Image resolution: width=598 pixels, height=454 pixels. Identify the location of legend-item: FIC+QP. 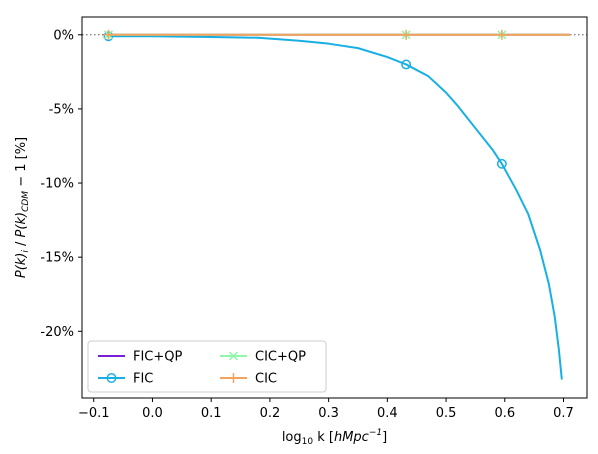
(140, 357).